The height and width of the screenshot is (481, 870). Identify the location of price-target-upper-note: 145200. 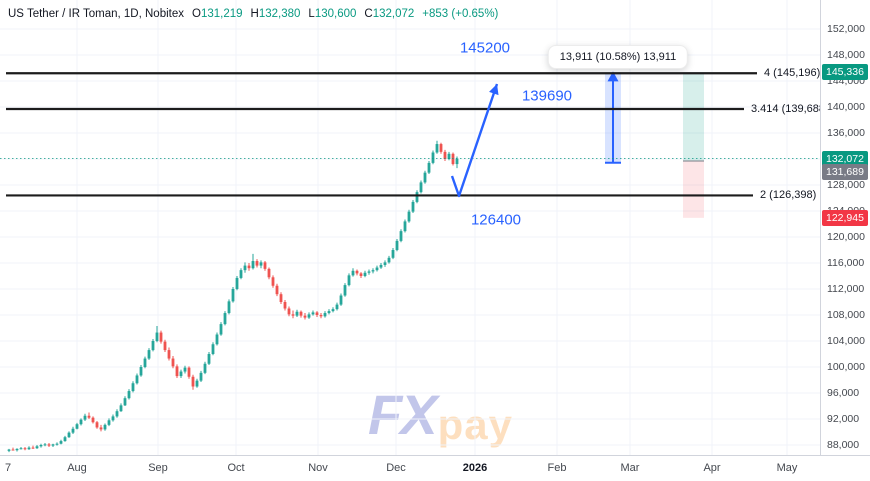
(485, 48).